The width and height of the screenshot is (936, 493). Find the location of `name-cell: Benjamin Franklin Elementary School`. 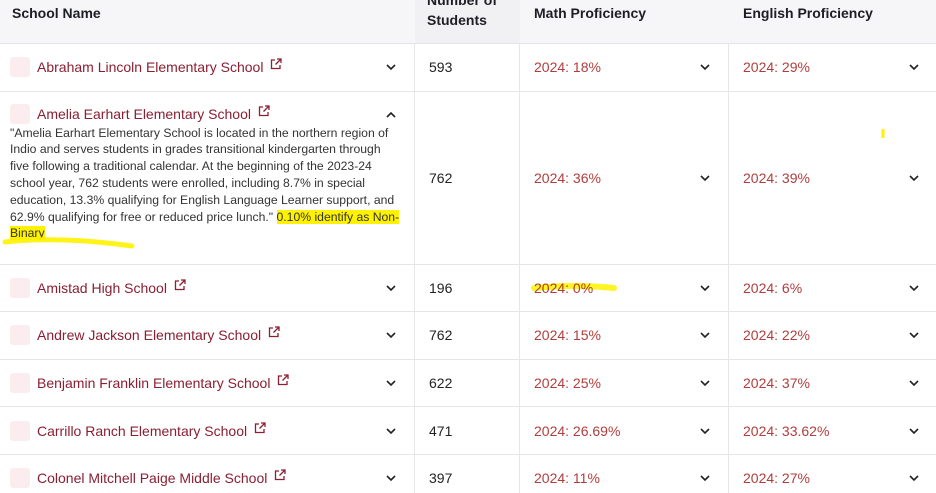

name-cell: Benjamin Franklin Elementary School is located at coordinates (207, 383).